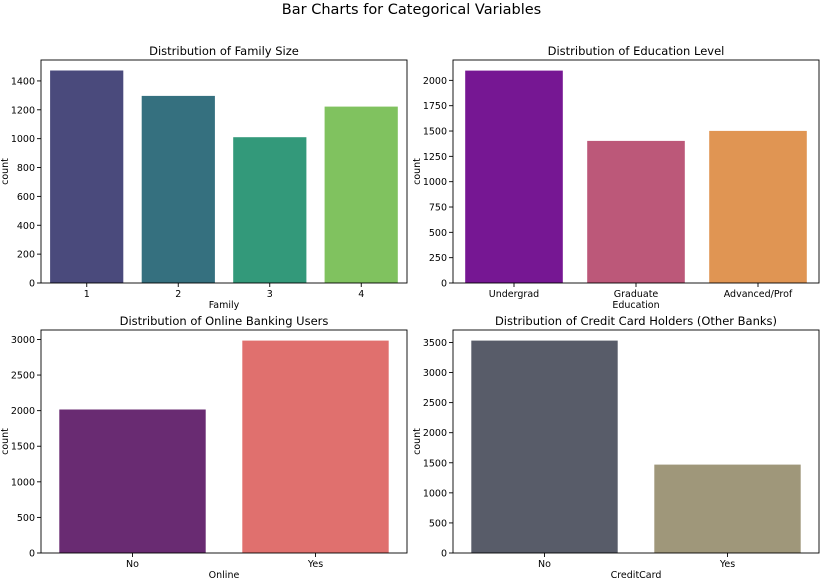  I want to click on figure-title: Bar Charts for Categorical Variables, so click(411, 10).